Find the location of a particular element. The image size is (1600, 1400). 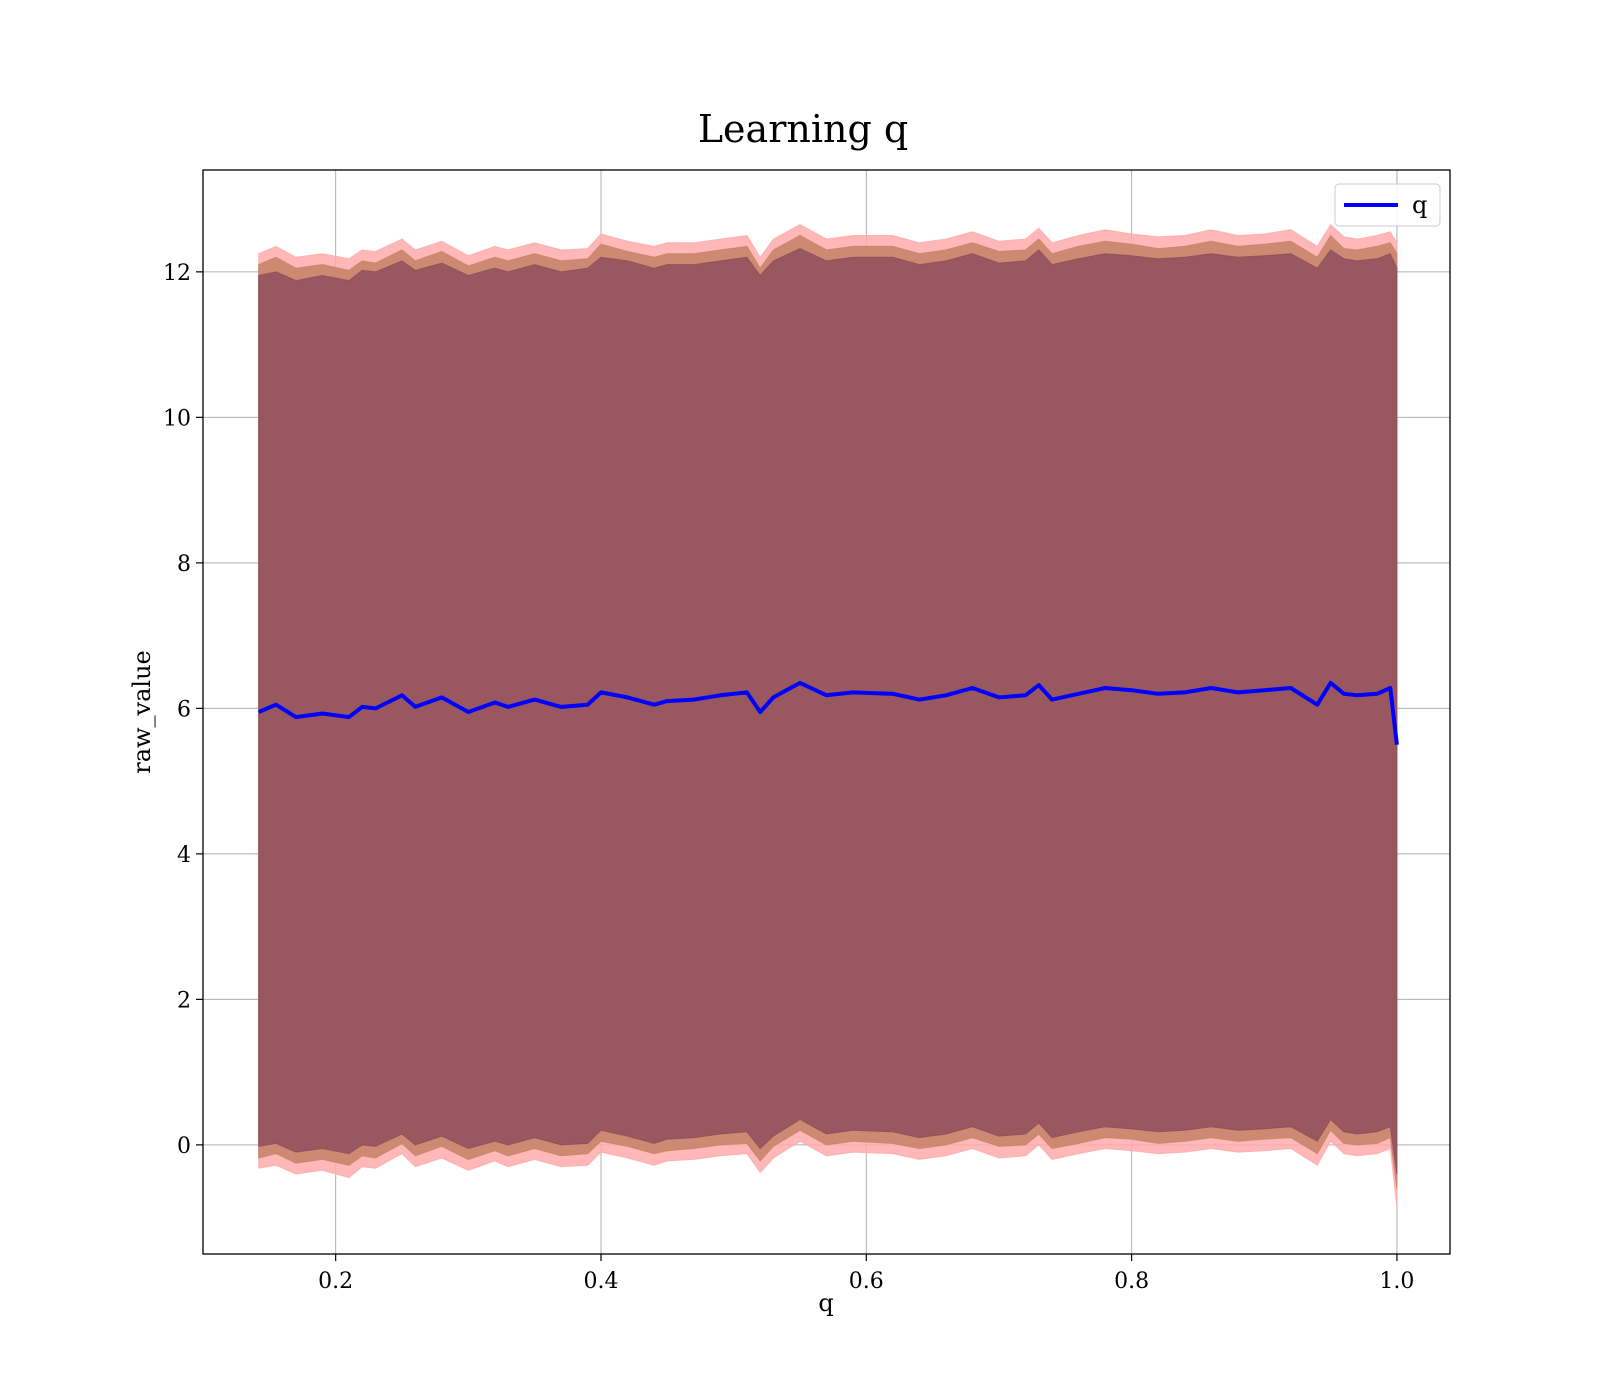

y-tick-label: 10 is located at coordinates (177, 418).